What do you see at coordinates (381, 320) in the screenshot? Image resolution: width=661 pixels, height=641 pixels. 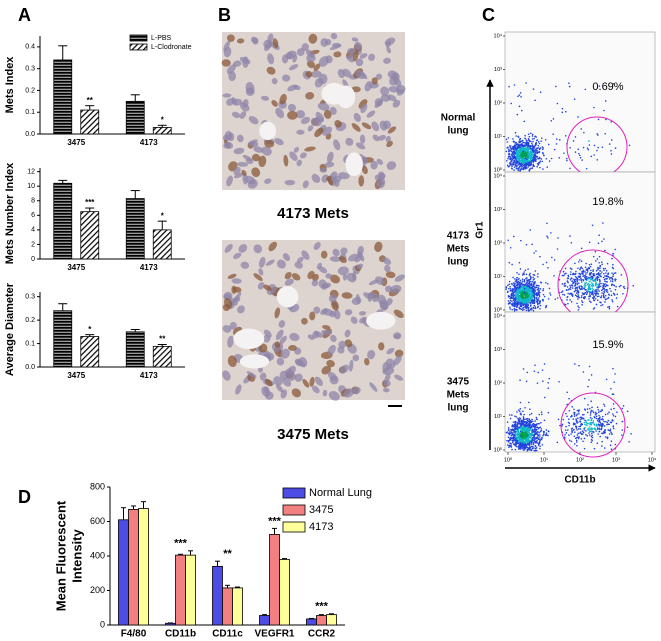 I see `micrograph-lumen` at bounding box center [381, 320].